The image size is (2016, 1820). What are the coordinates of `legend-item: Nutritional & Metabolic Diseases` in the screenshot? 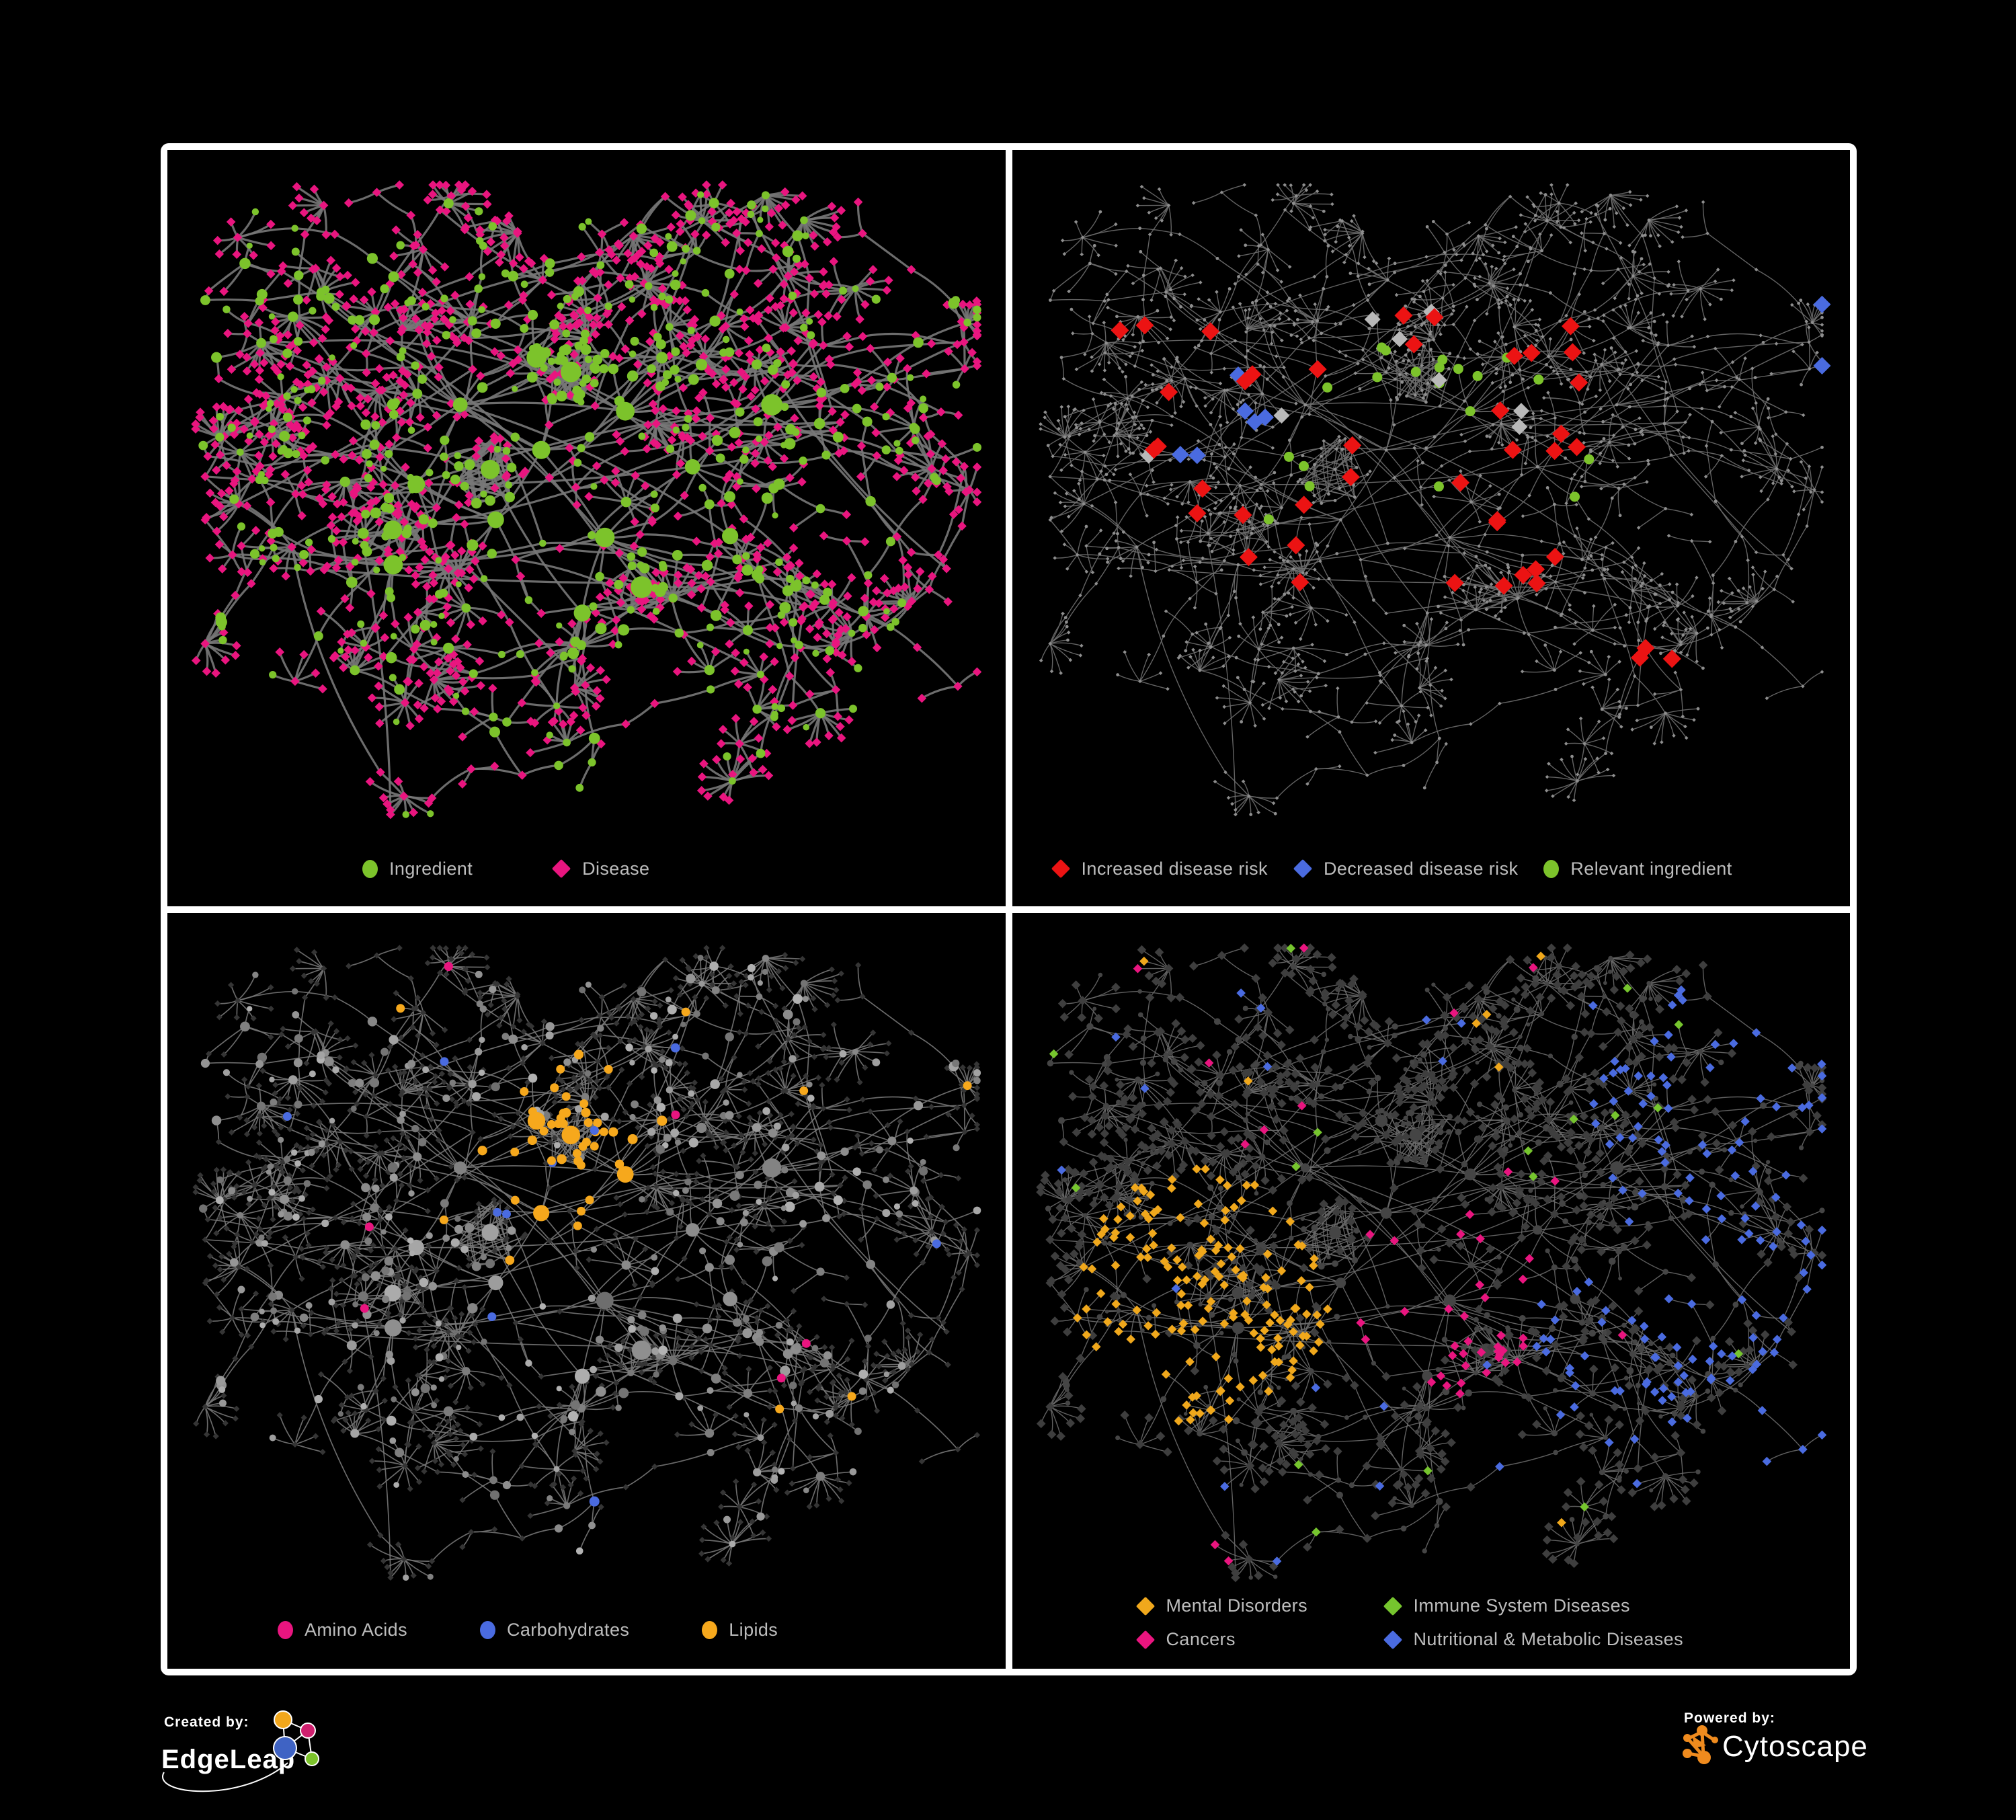 It's located at (1533, 1639).